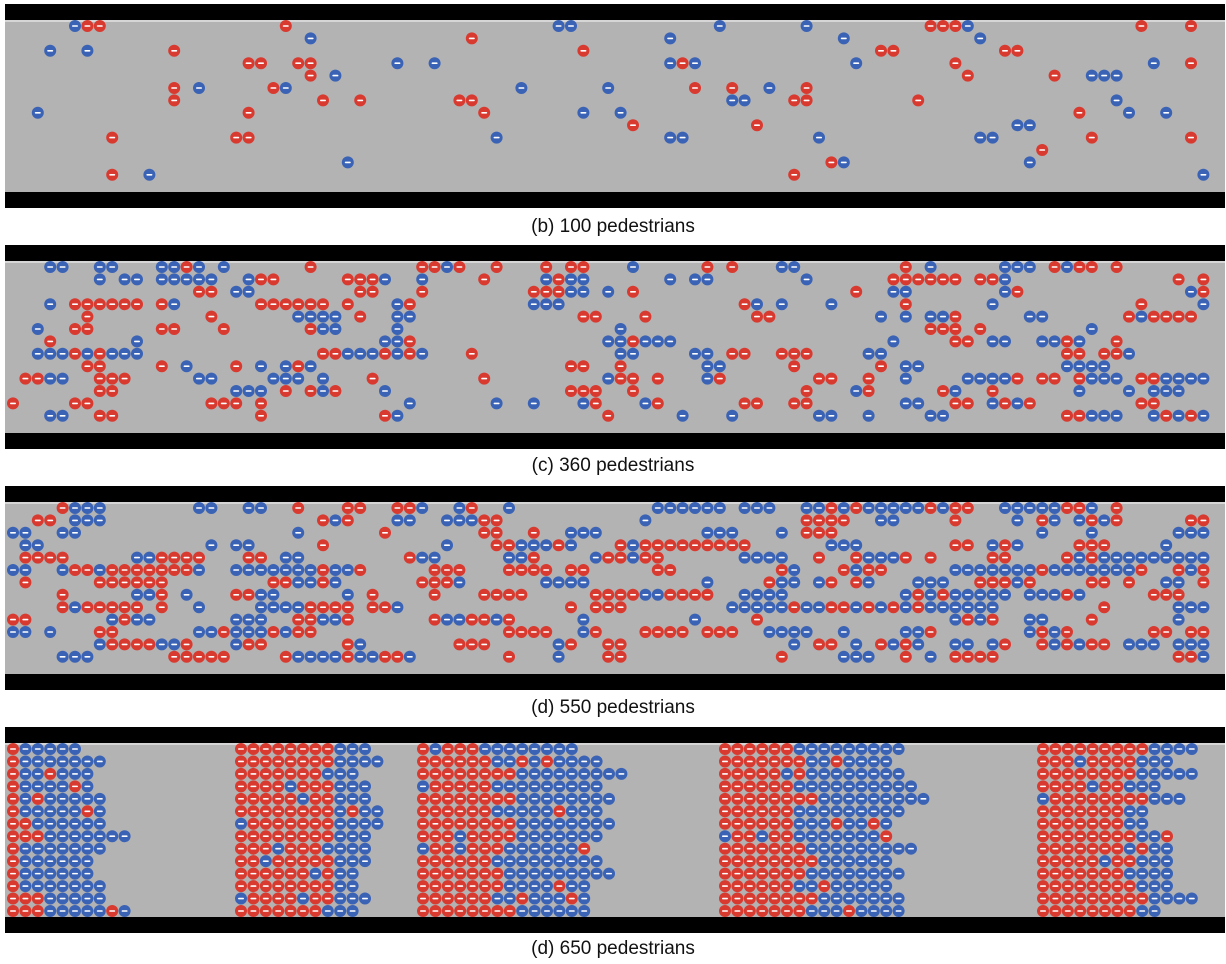  Describe the element at coordinates (613, 465) in the screenshot. I see `caption-360: (c) 360 pedestrians` at that location.